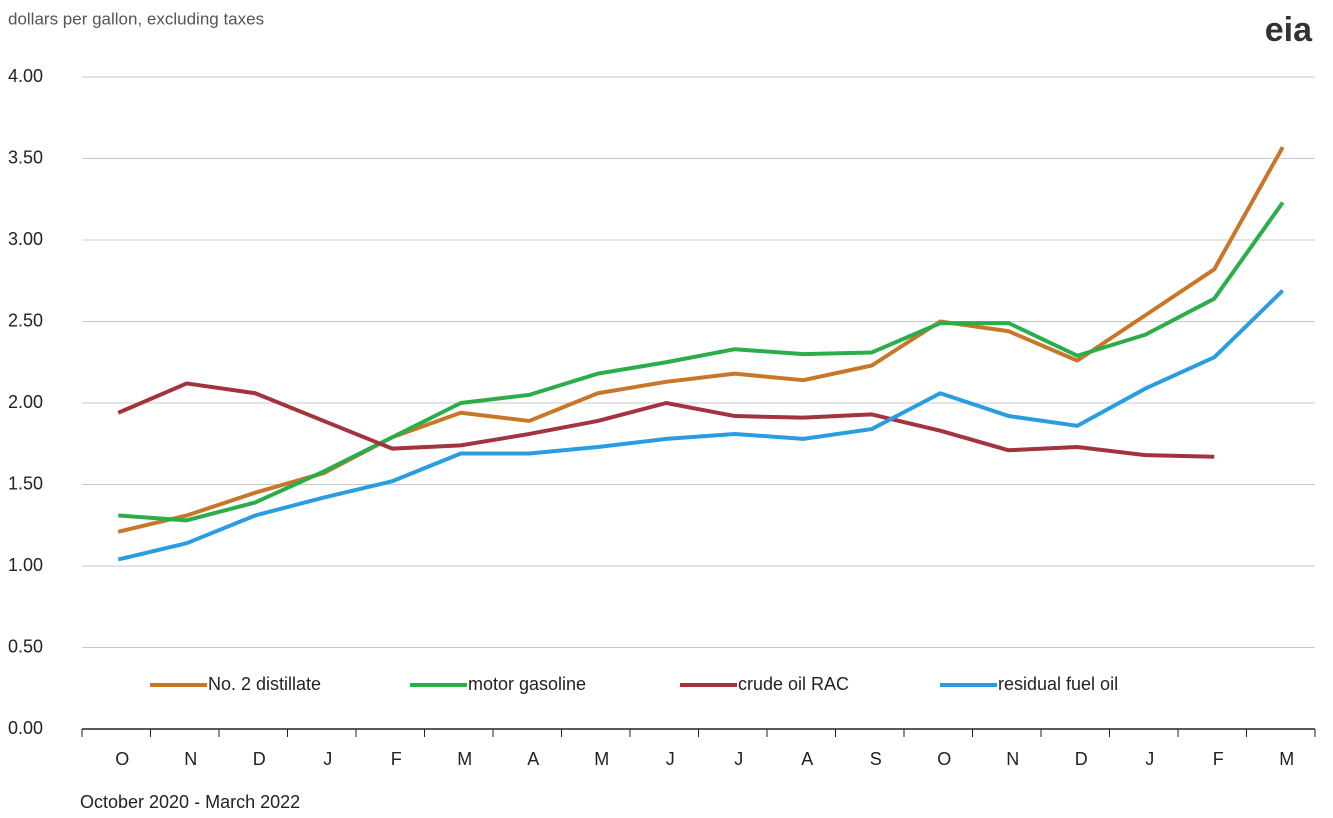 The height and width of the screenshot is (818, 1333). What do you see at coordinates (25, 239) in the screenshot?
I see `y-tick-label: 3.00` at bounding box center [25, 239].